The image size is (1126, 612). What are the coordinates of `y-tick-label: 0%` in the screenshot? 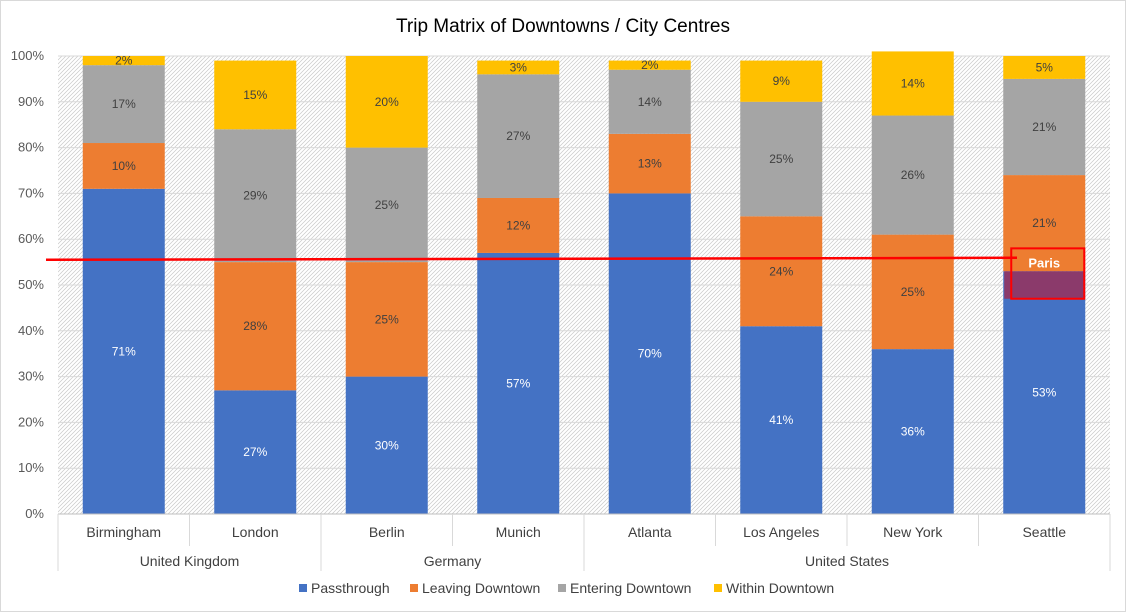 It's located at (34, 513).